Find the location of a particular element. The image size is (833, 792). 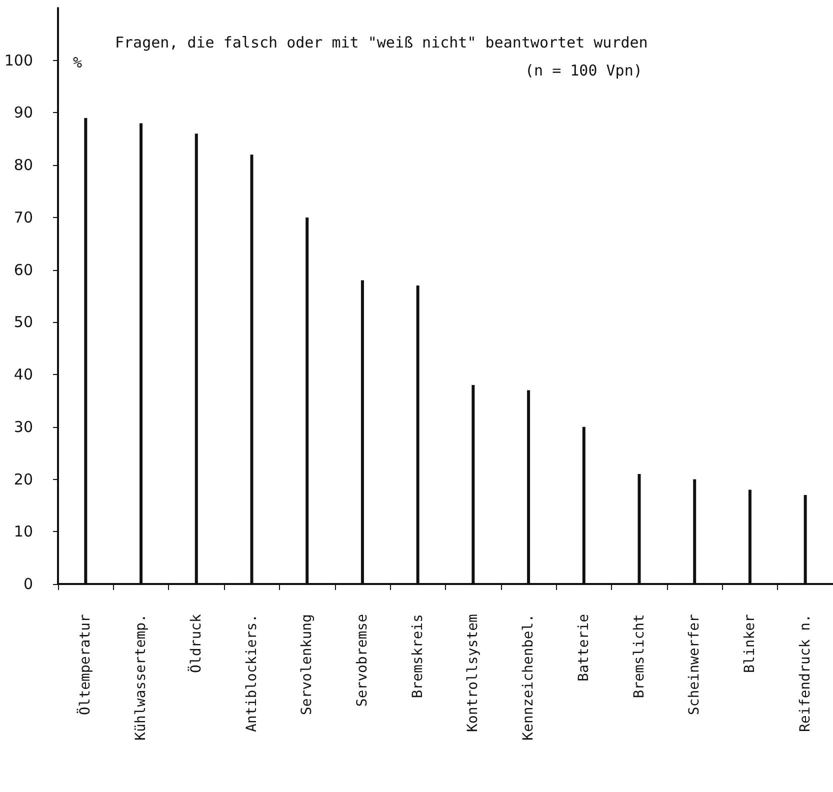

x-tick-label: Bremslicht is located at coordinates (639, 656).